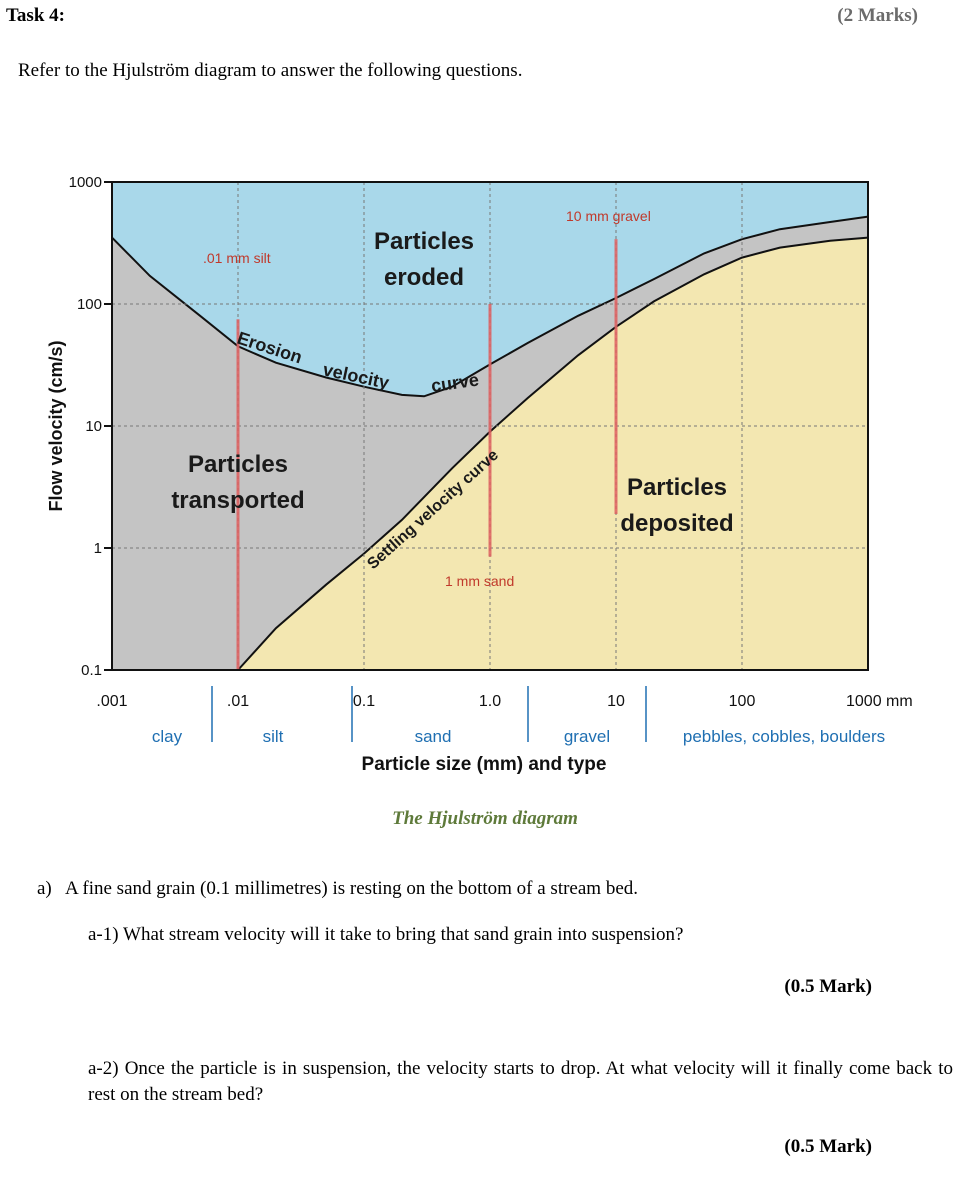 This screenshot has width=955, height=1184. What do you see at coordinates (676, 523) in the screenshot?
I see `region-label-deposited-2: deposited` at bounding box center [676, 523].